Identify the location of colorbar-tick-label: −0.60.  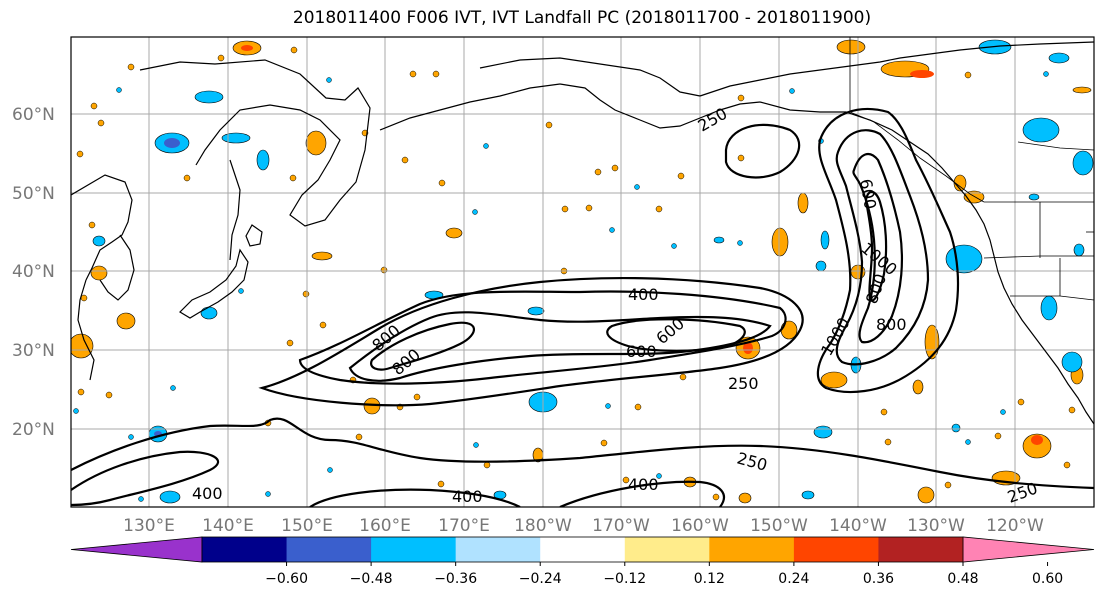
(286, 579).